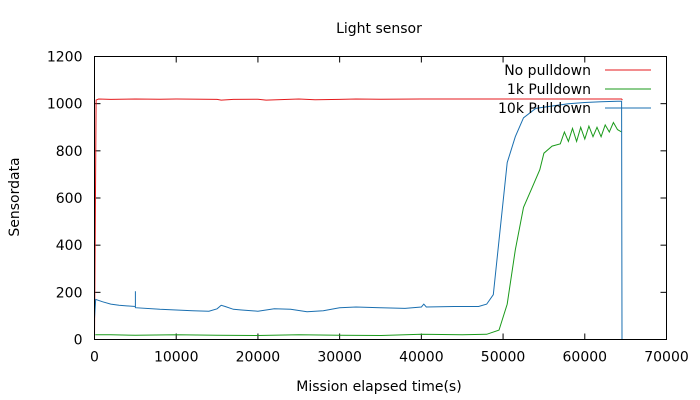 This screenshot has width=700, height=400. What do you see at coordinates (379, 29) in the screenshot?
I see `chart-title: Light sensor` at bounding box center [379, 29].